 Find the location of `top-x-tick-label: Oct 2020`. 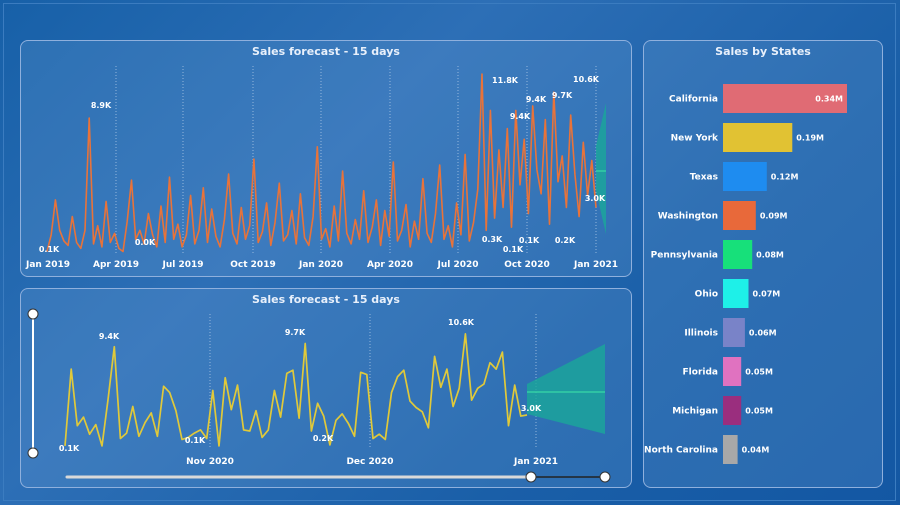

top-x-tick-label: Oct 2020 is located at coordinates (526, 265).